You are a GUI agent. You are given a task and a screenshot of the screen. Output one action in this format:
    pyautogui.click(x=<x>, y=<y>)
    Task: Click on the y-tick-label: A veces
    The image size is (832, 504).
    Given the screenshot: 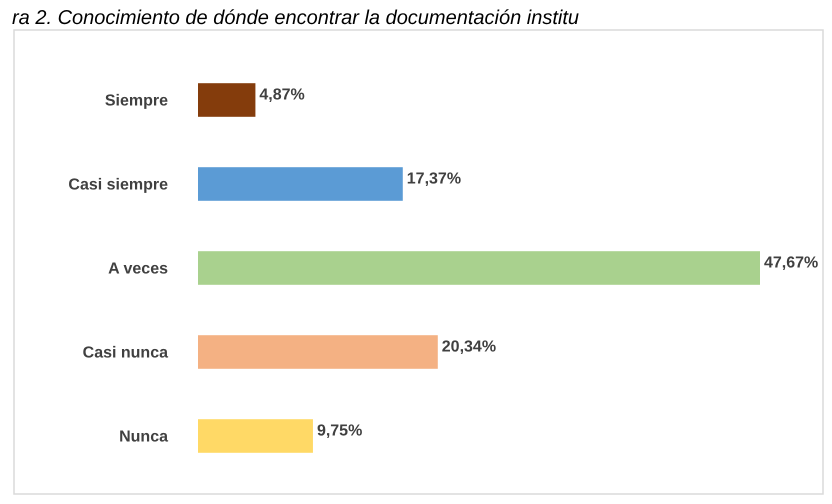 What is the action you would take?
    pyautogui.click(x=138, y=269)
    